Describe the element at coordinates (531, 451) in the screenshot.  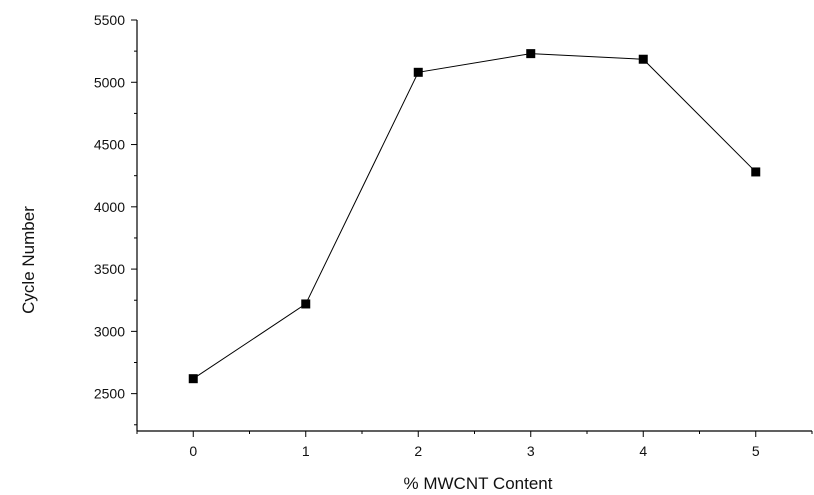
I see `x-tick-label: 3` at that location.